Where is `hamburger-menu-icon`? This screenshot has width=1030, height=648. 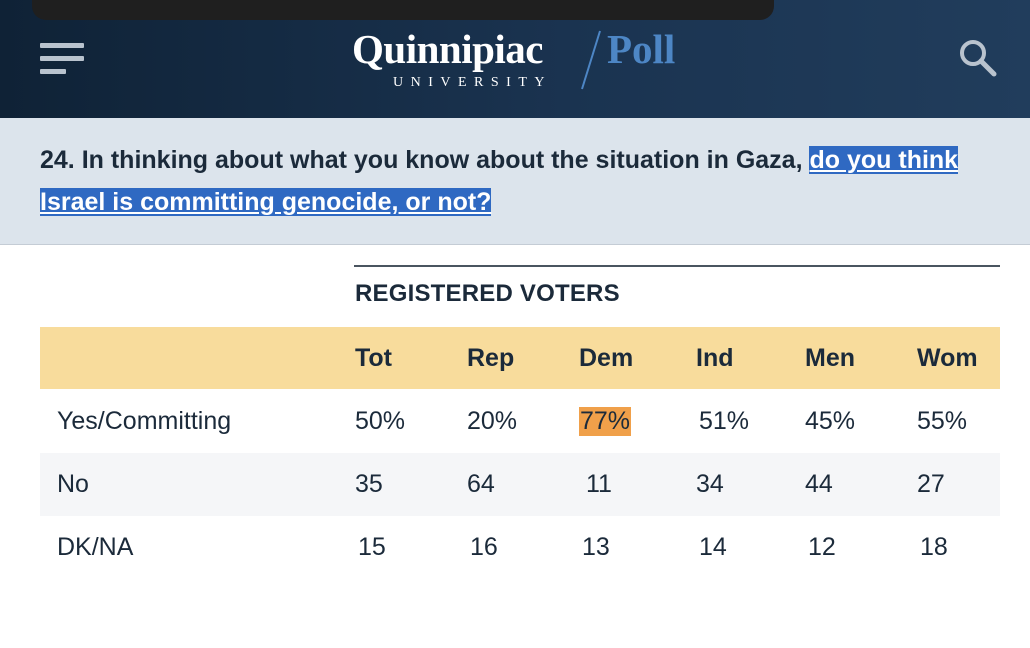
hamburger-menu-icon is located at coordinates (62, 59).